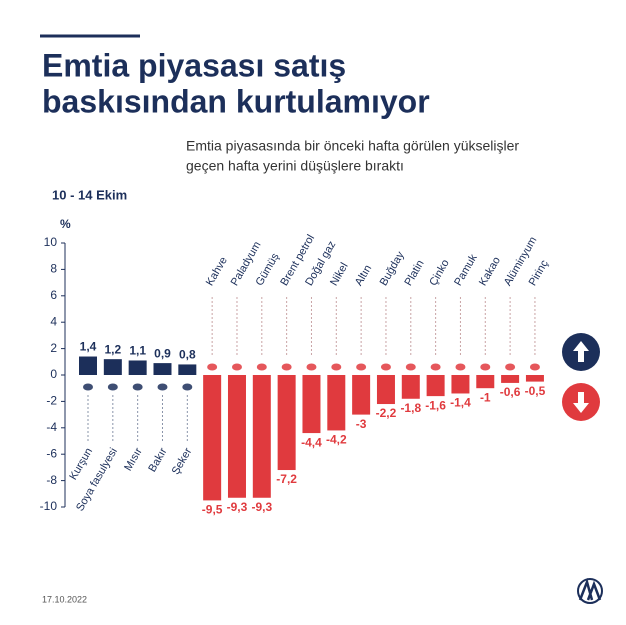  Describe the element at coordinates (88, 347) in the screenshot. I see `value-label: 1,4` at that location.